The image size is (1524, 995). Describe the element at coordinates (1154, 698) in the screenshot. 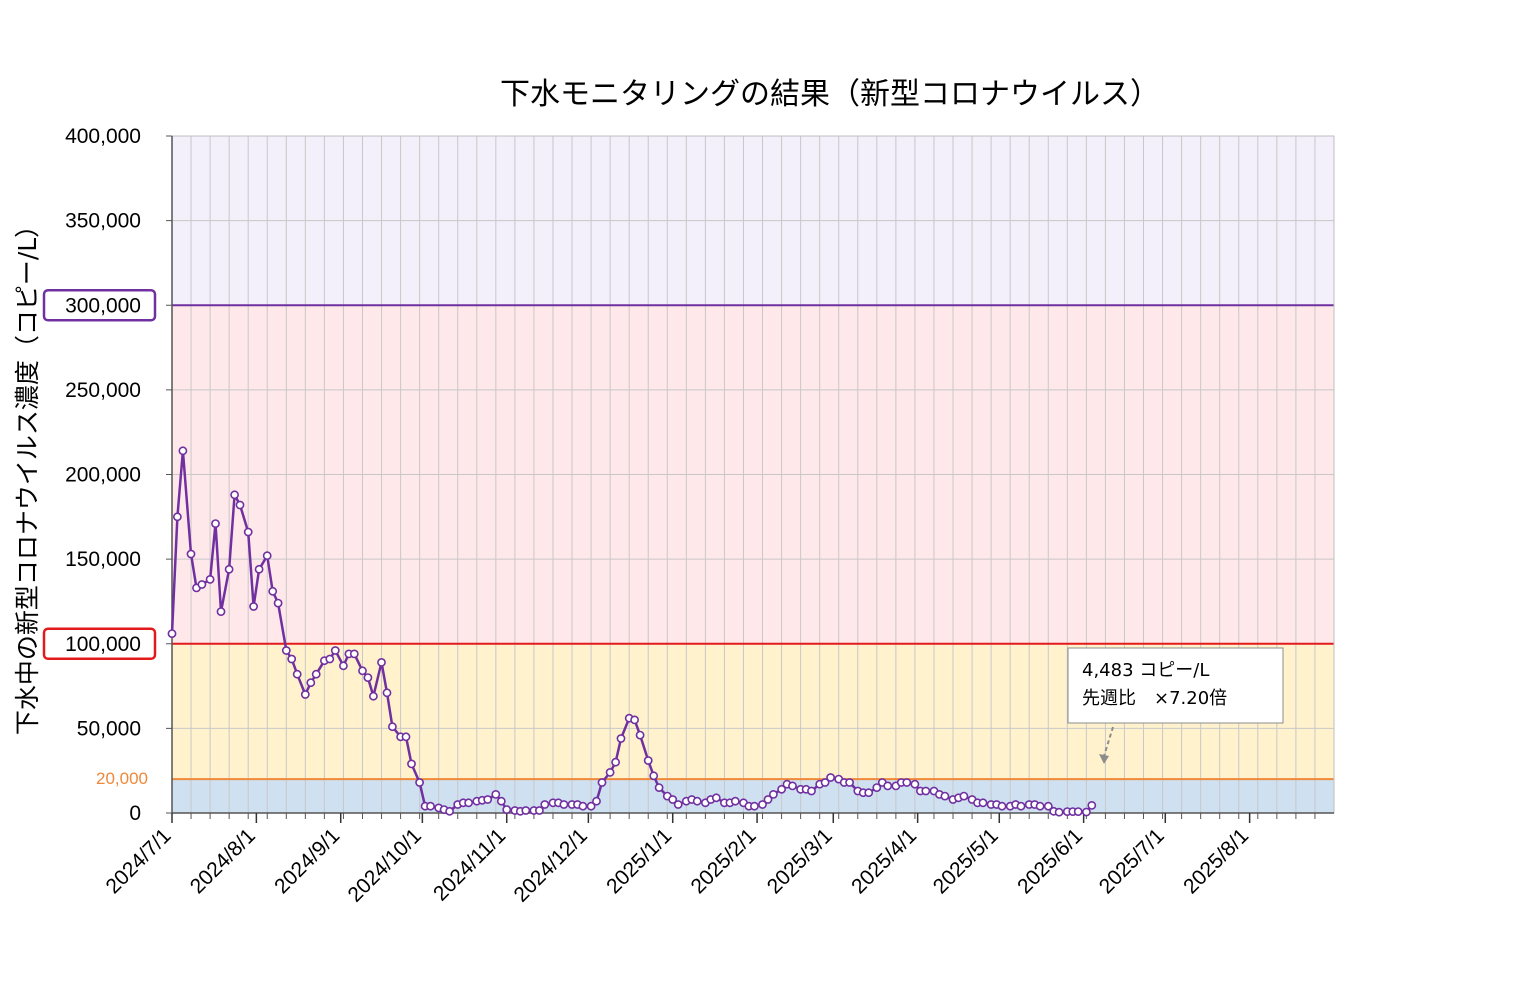

I see `callout-line-1: 先週比 ×7.20倍` at that location.